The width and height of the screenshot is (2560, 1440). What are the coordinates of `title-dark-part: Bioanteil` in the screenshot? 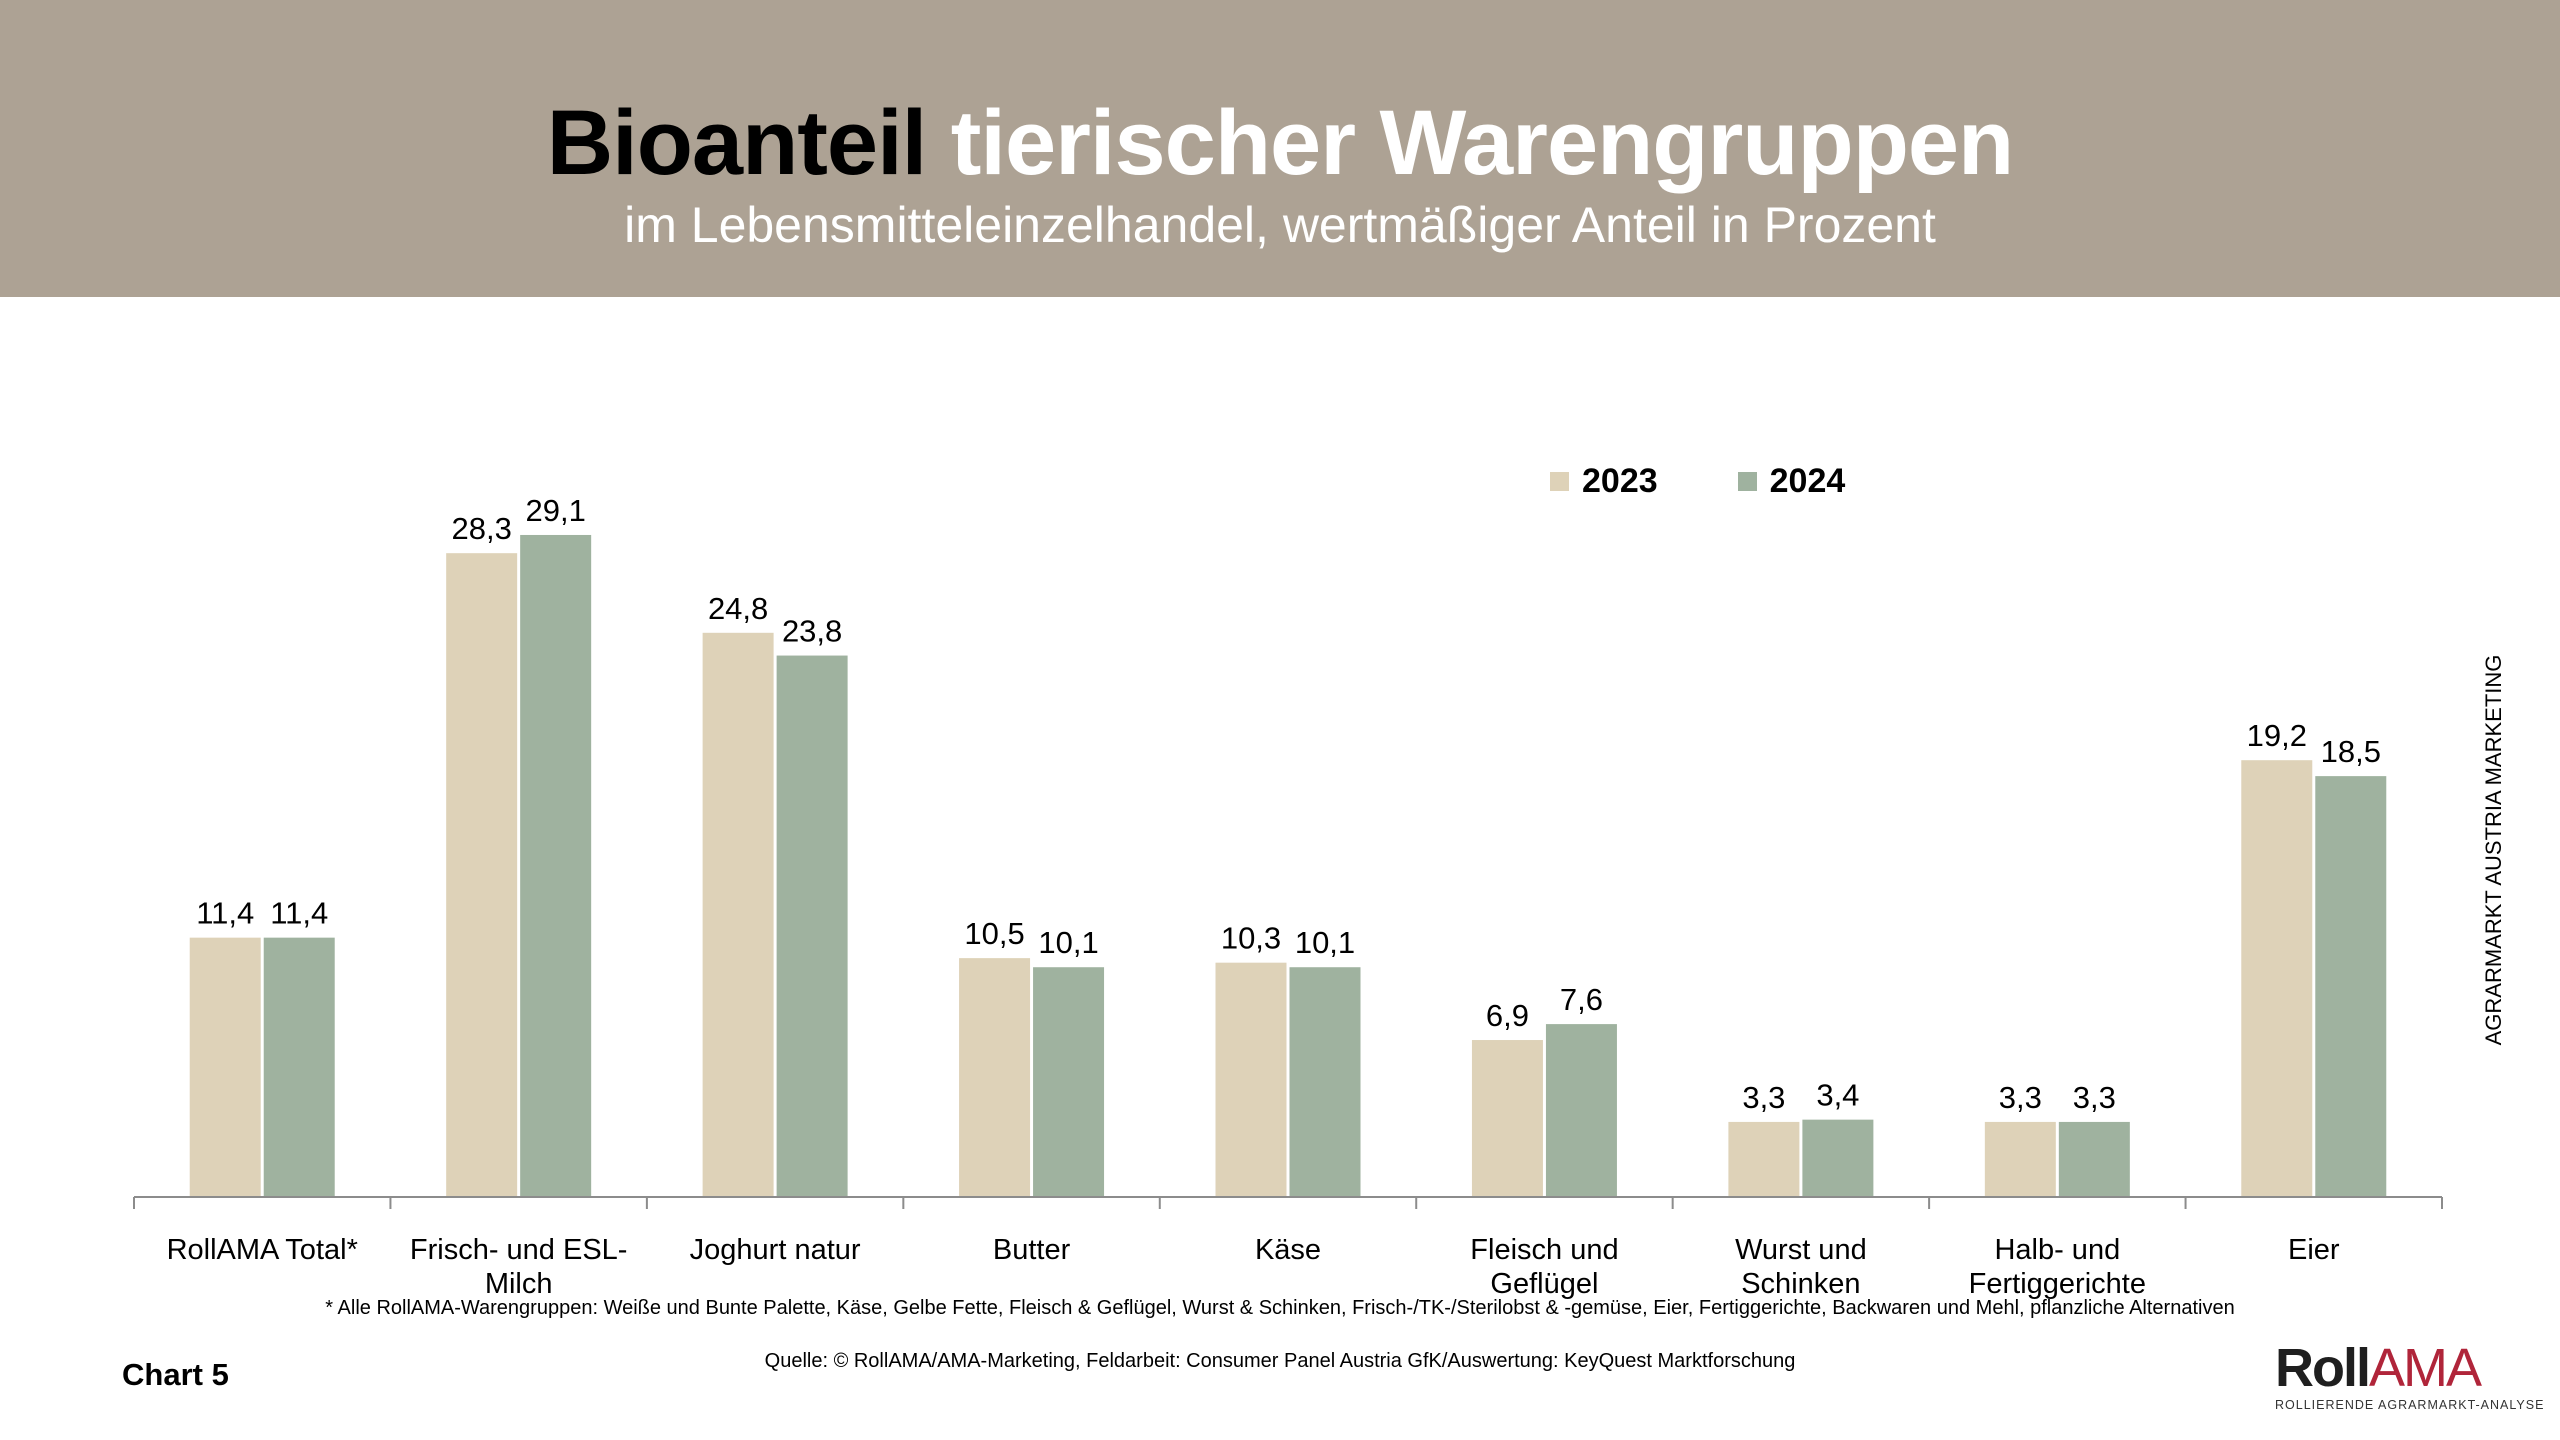 It's located at (736, 143).